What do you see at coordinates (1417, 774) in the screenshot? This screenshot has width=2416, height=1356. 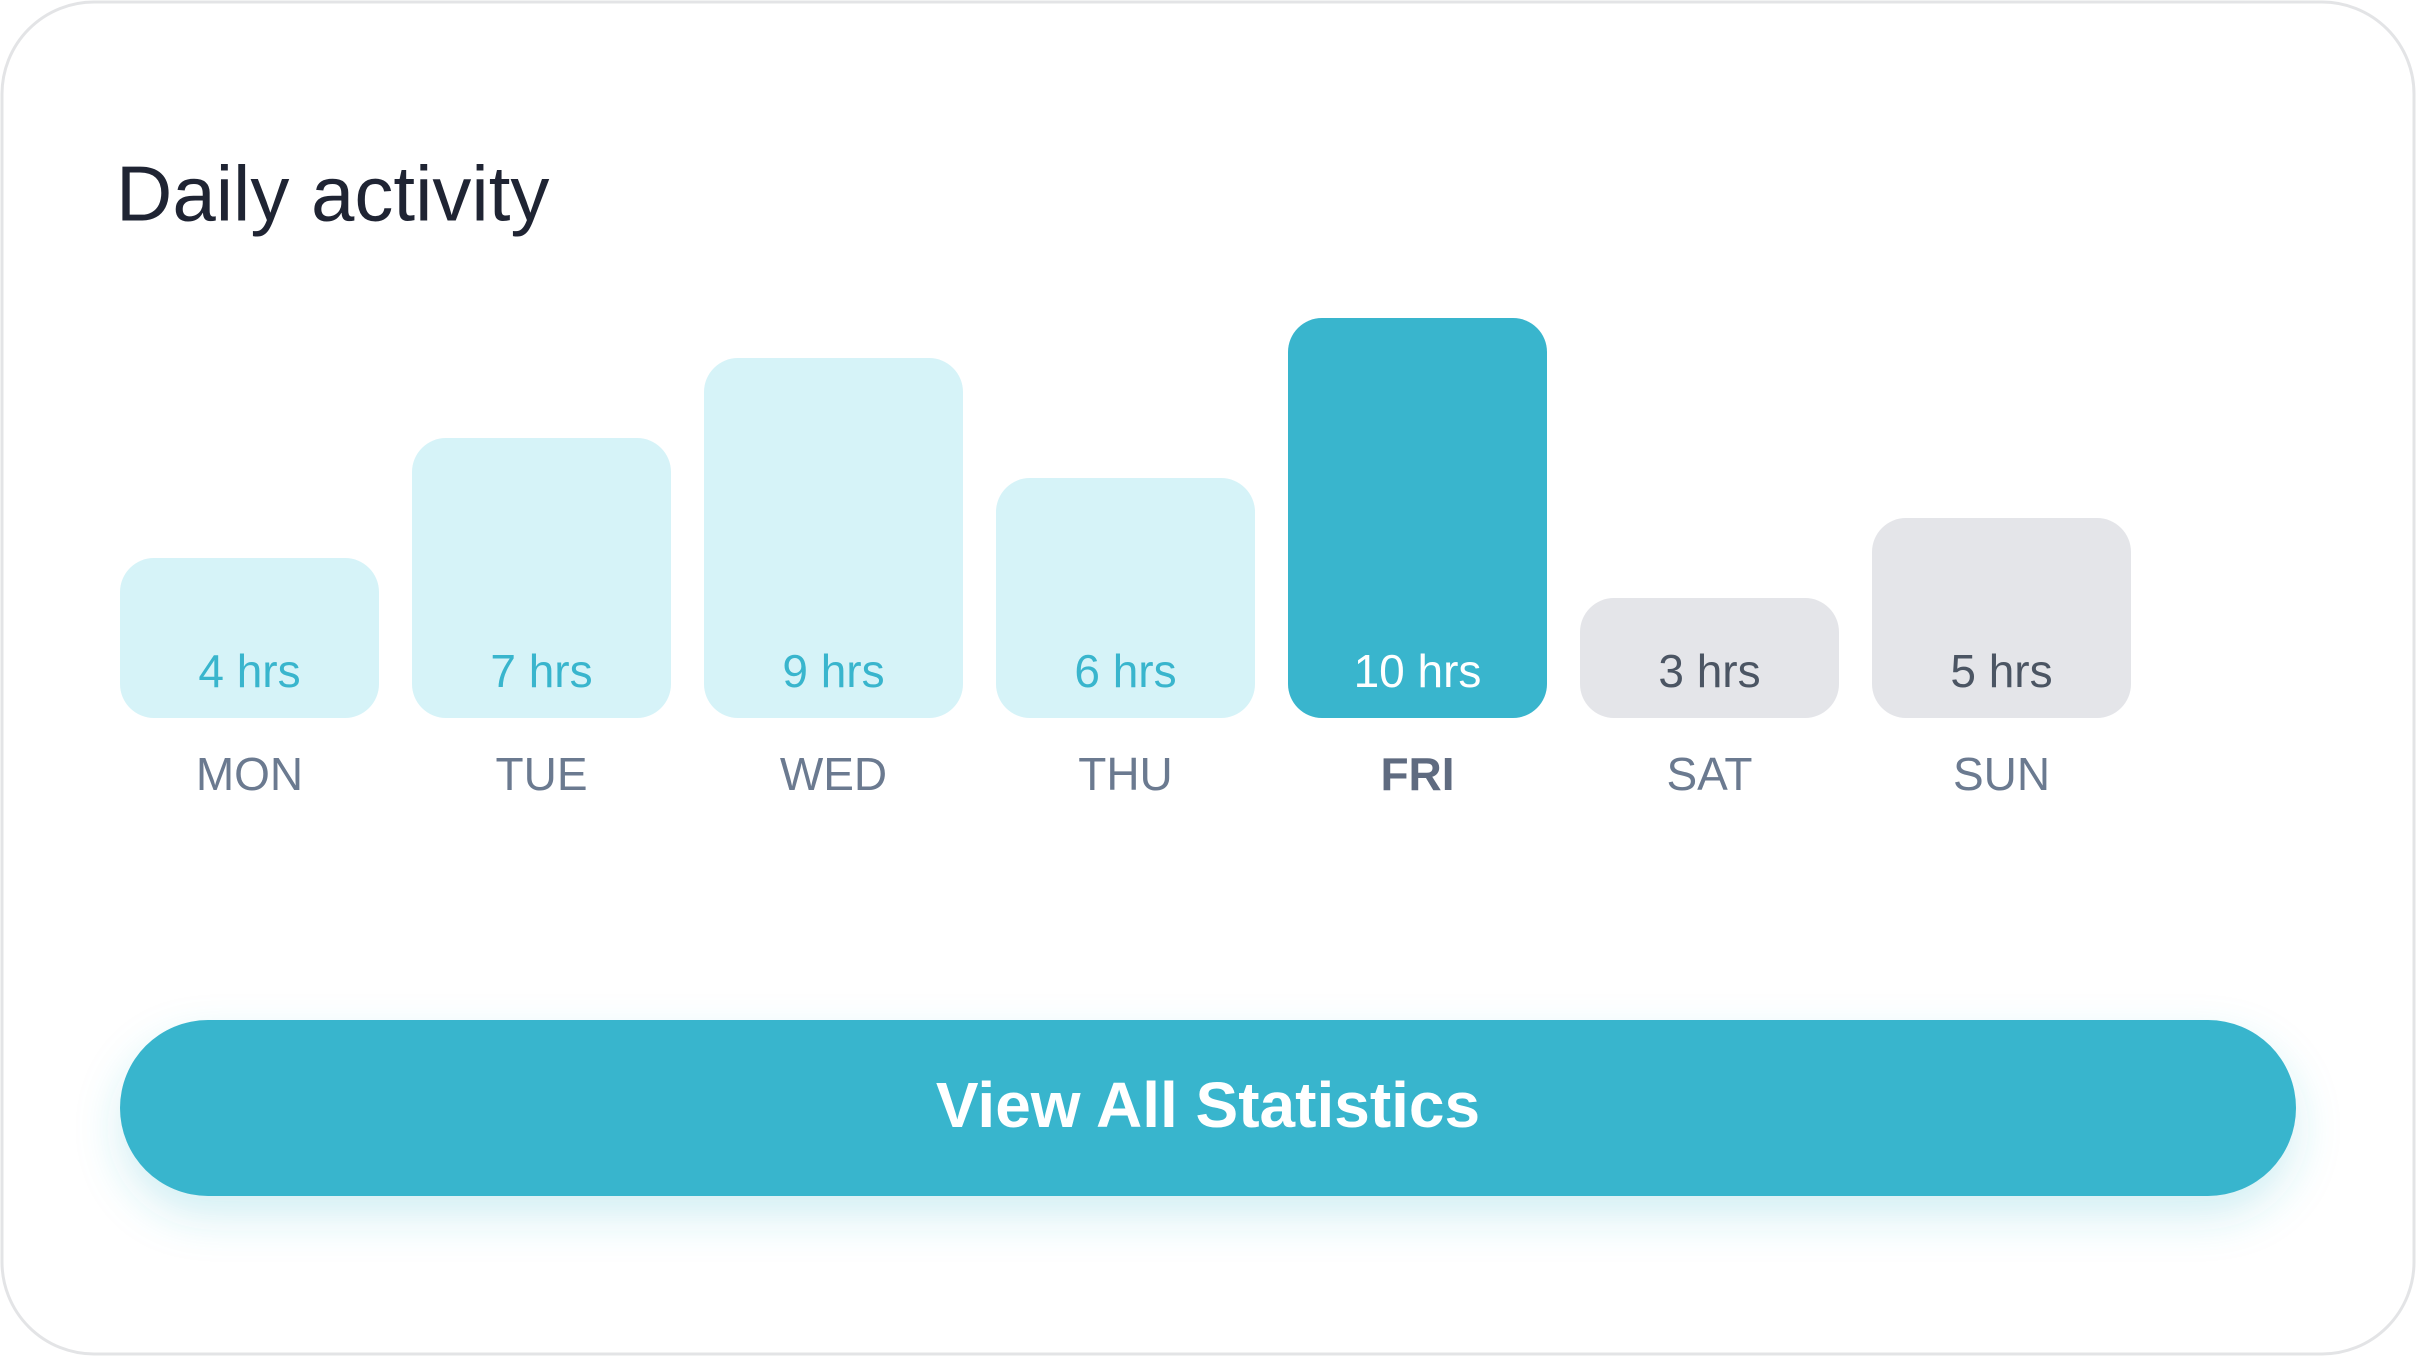 I see `day-label: FRI` at bounding box center [1417, 774].